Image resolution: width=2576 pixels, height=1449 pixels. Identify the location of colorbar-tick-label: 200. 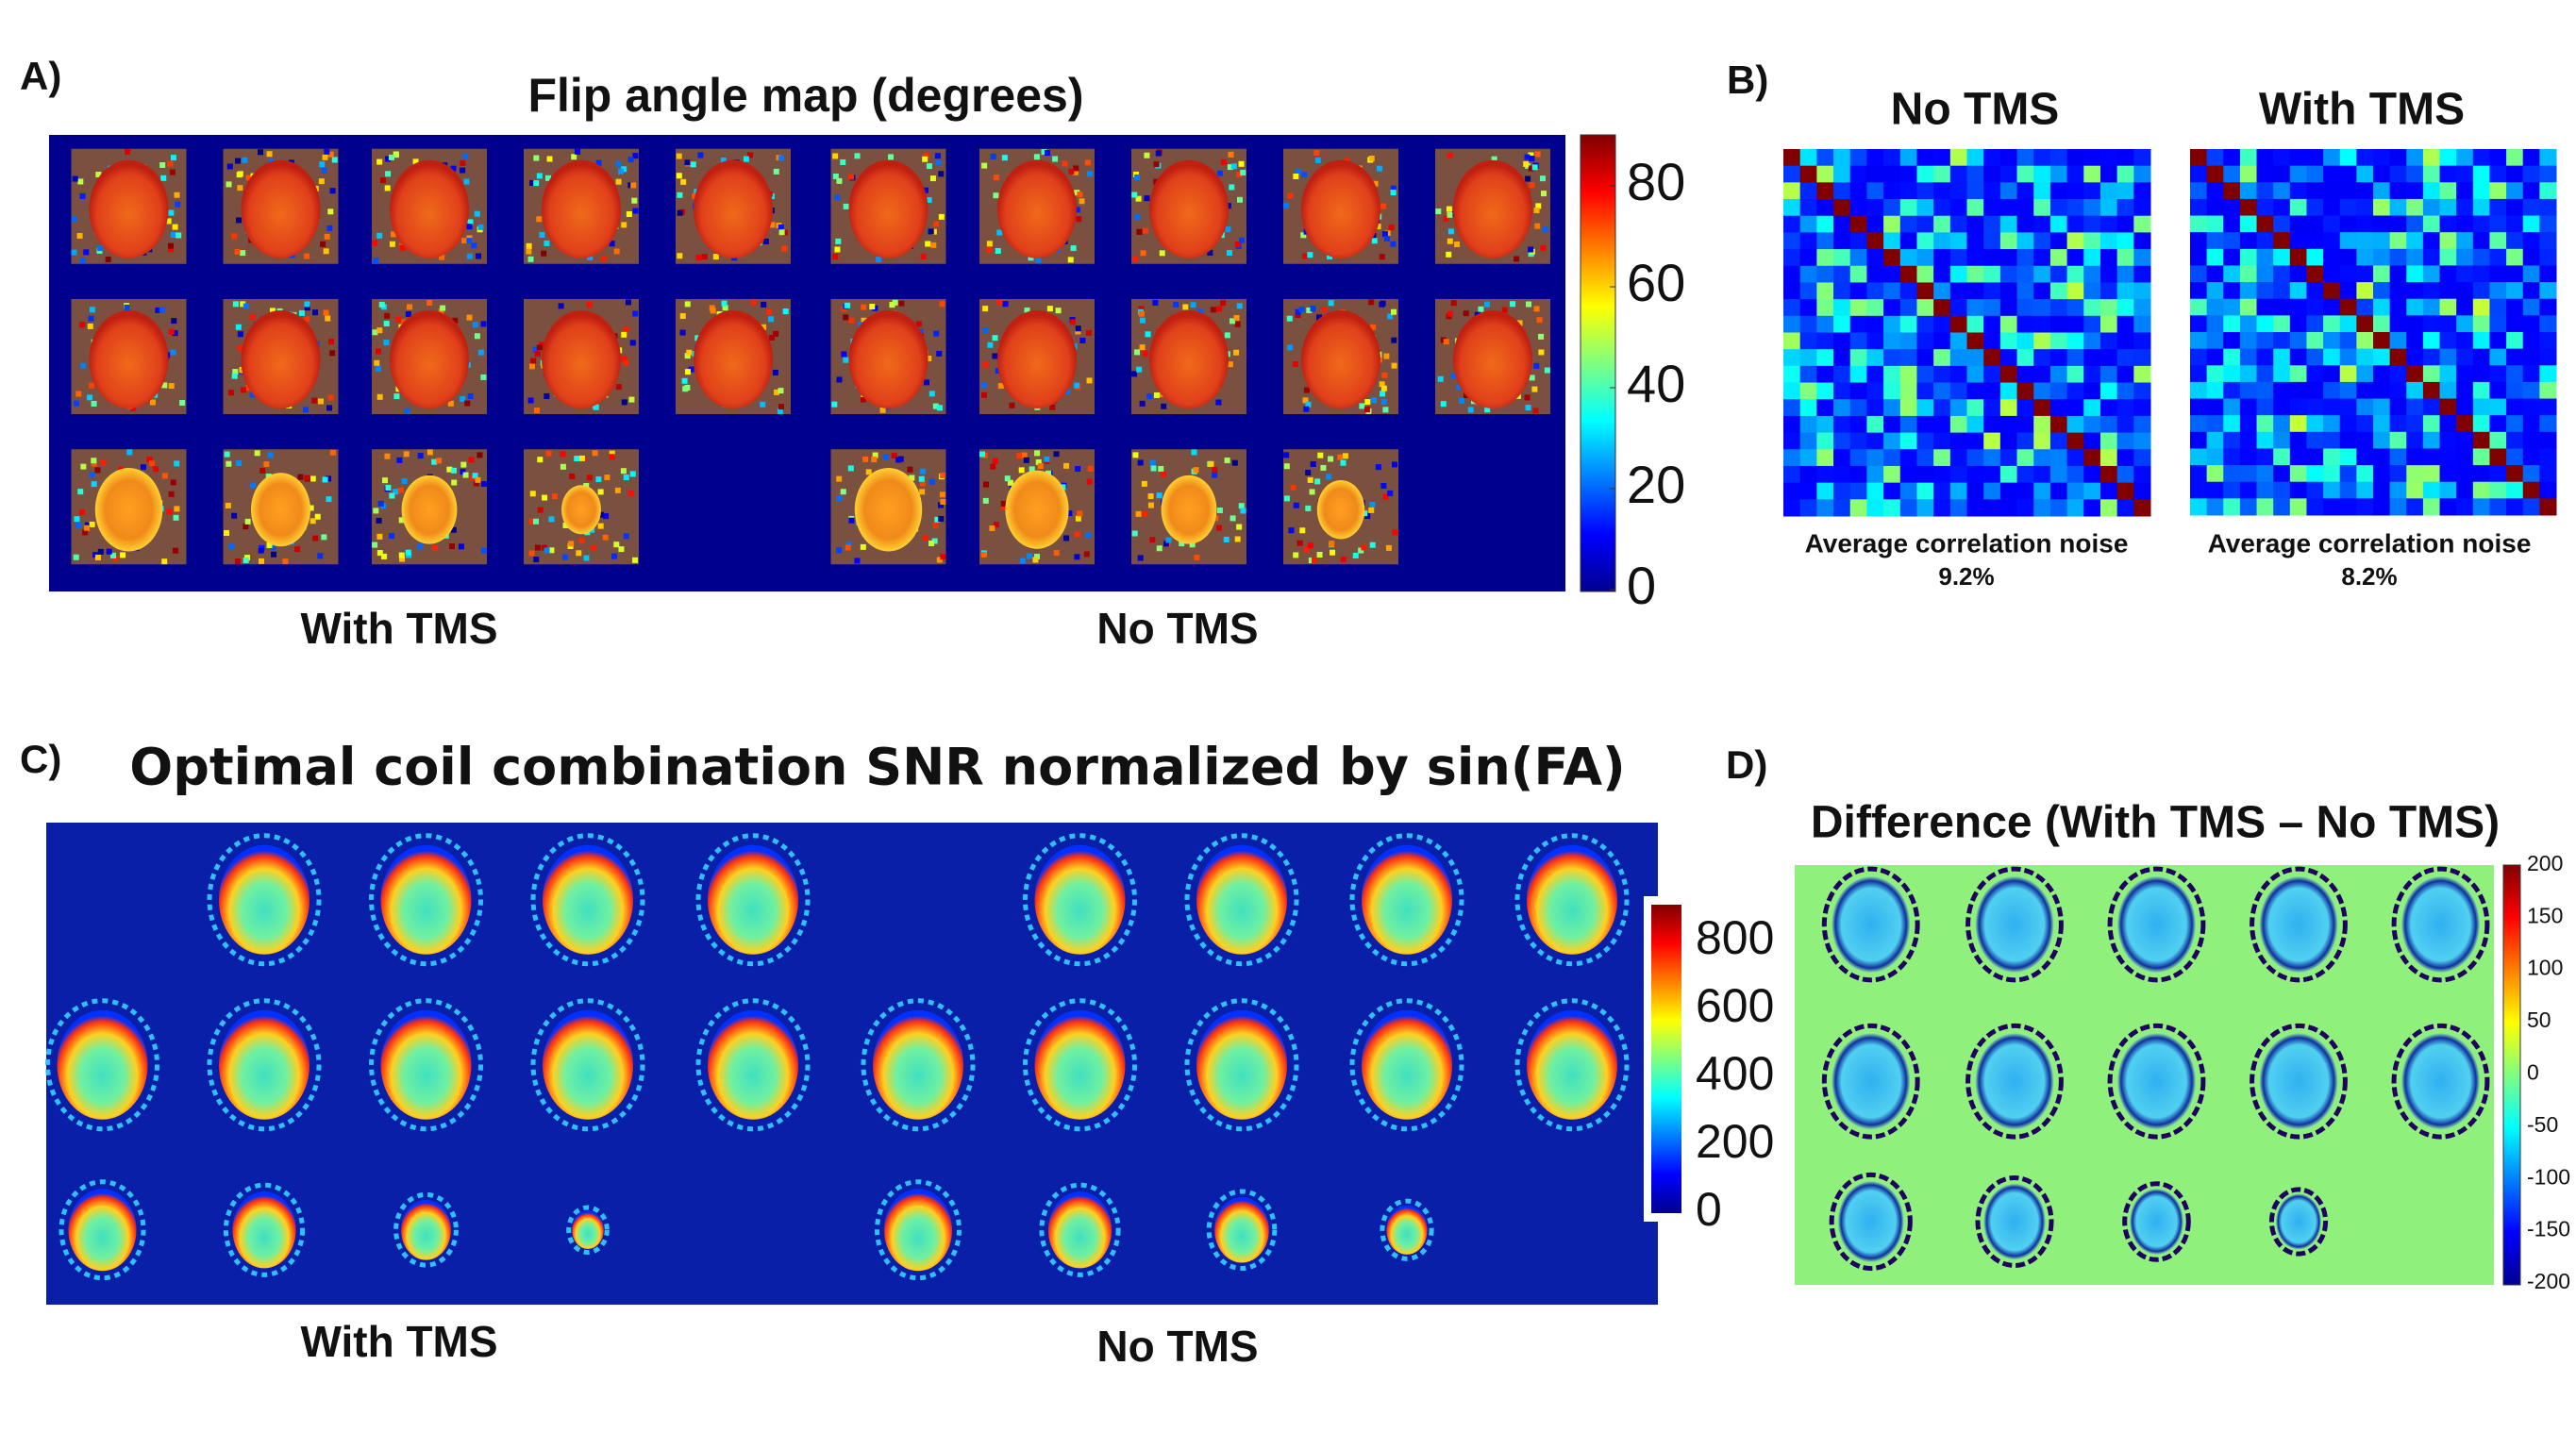
(2545, 863).